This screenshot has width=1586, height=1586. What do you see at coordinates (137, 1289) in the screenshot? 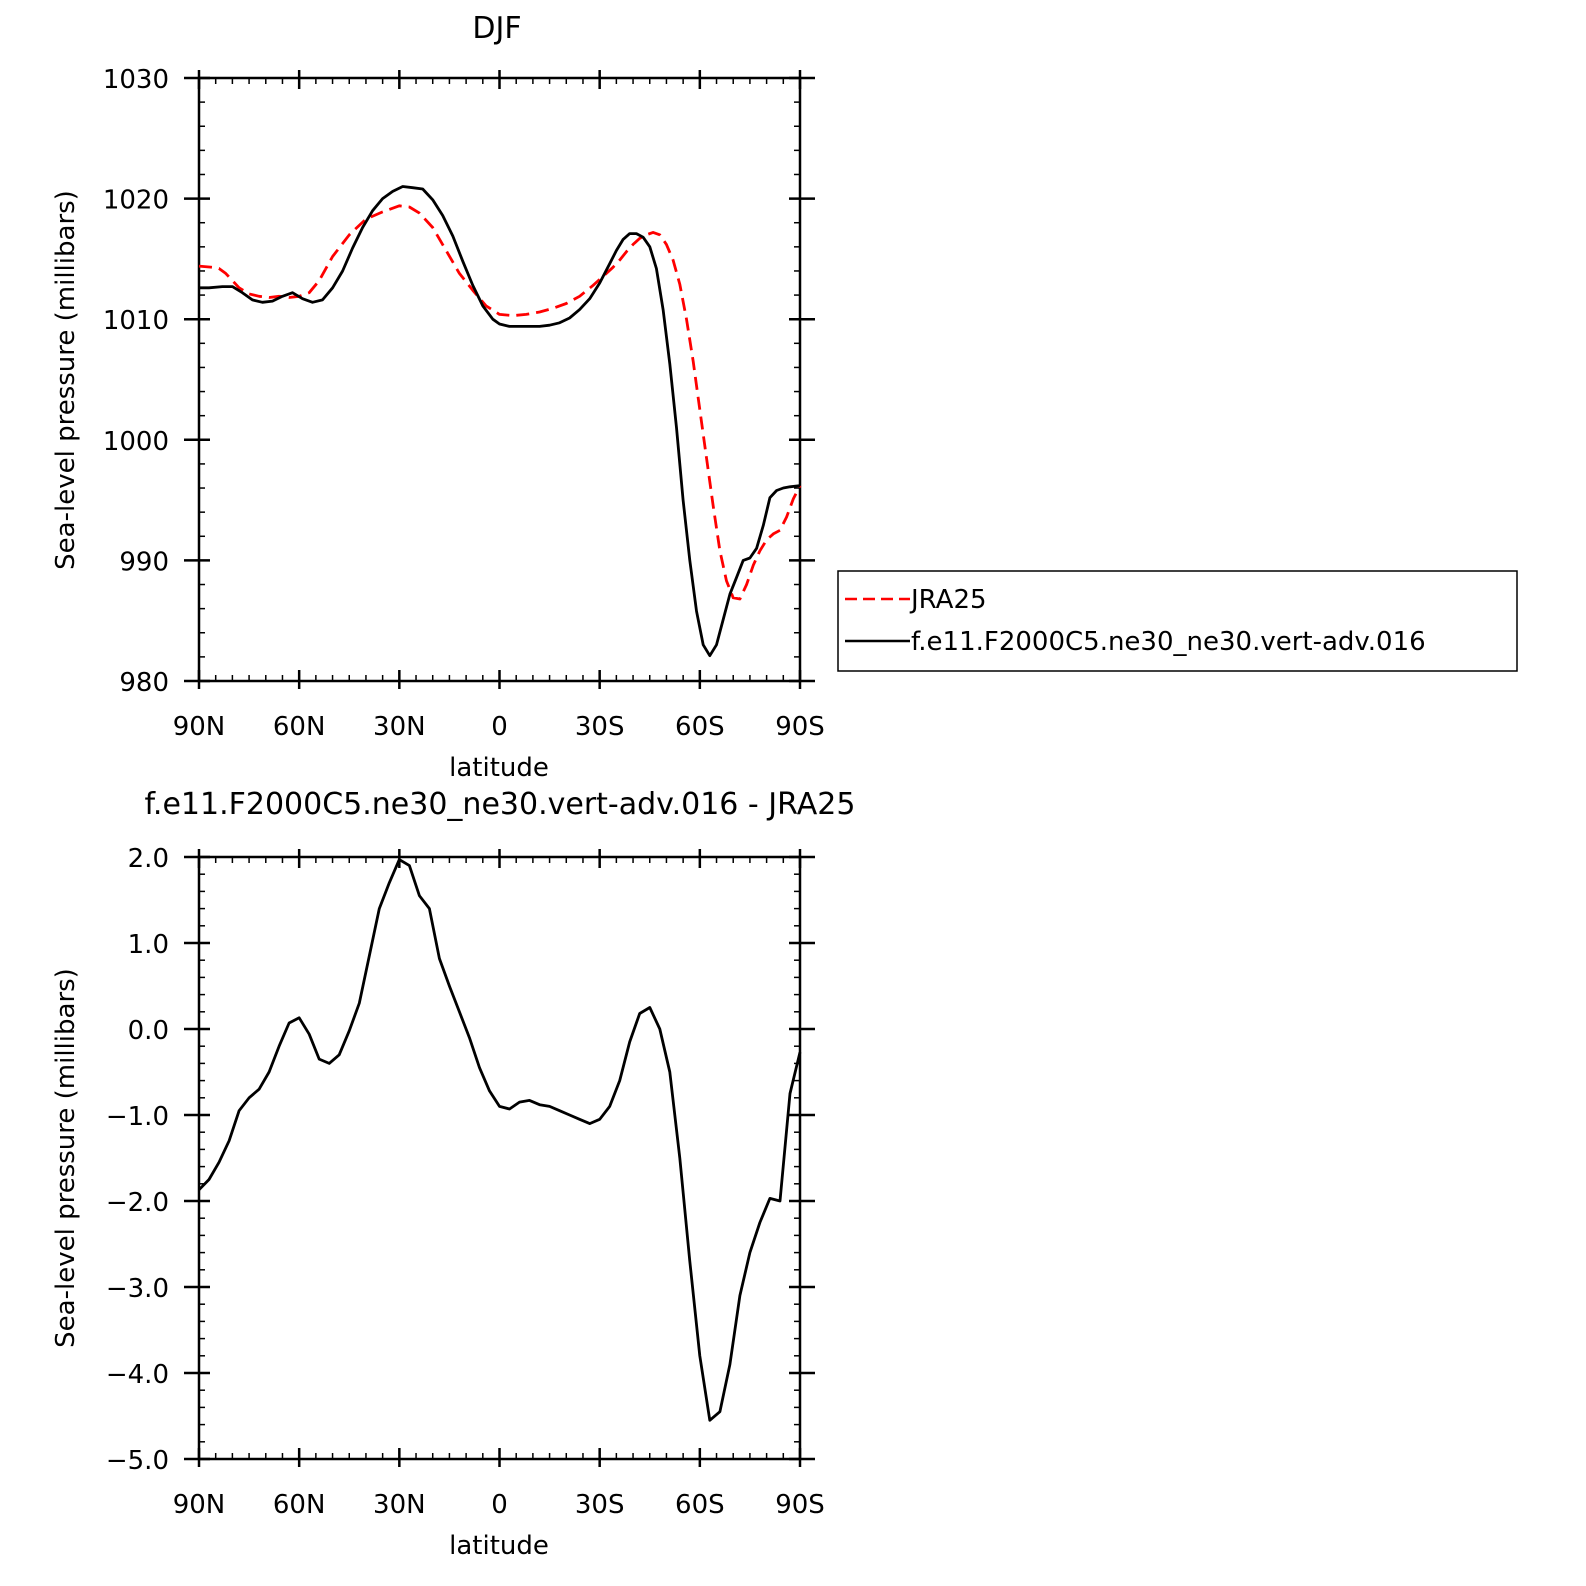
I see `y-tick-label: −3.0` at bounding box center [137, 1289].